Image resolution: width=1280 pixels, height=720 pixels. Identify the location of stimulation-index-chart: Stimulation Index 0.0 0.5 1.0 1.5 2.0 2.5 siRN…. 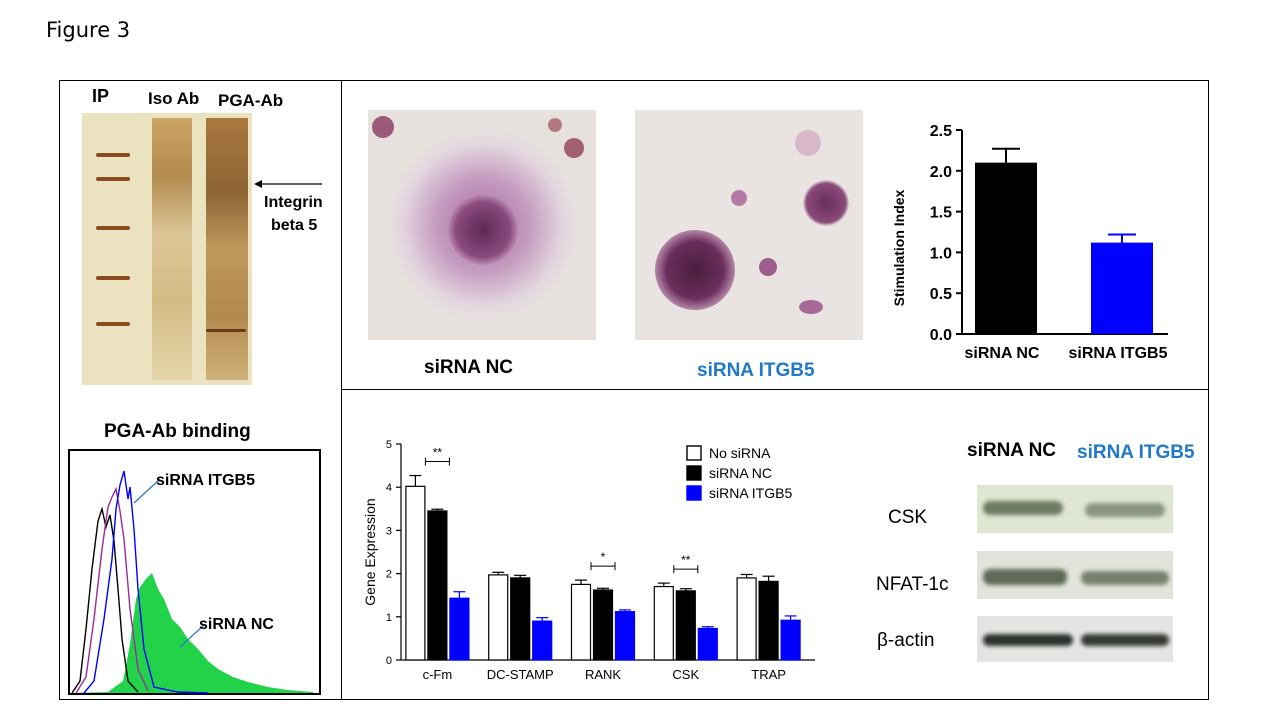
(1029, 242).